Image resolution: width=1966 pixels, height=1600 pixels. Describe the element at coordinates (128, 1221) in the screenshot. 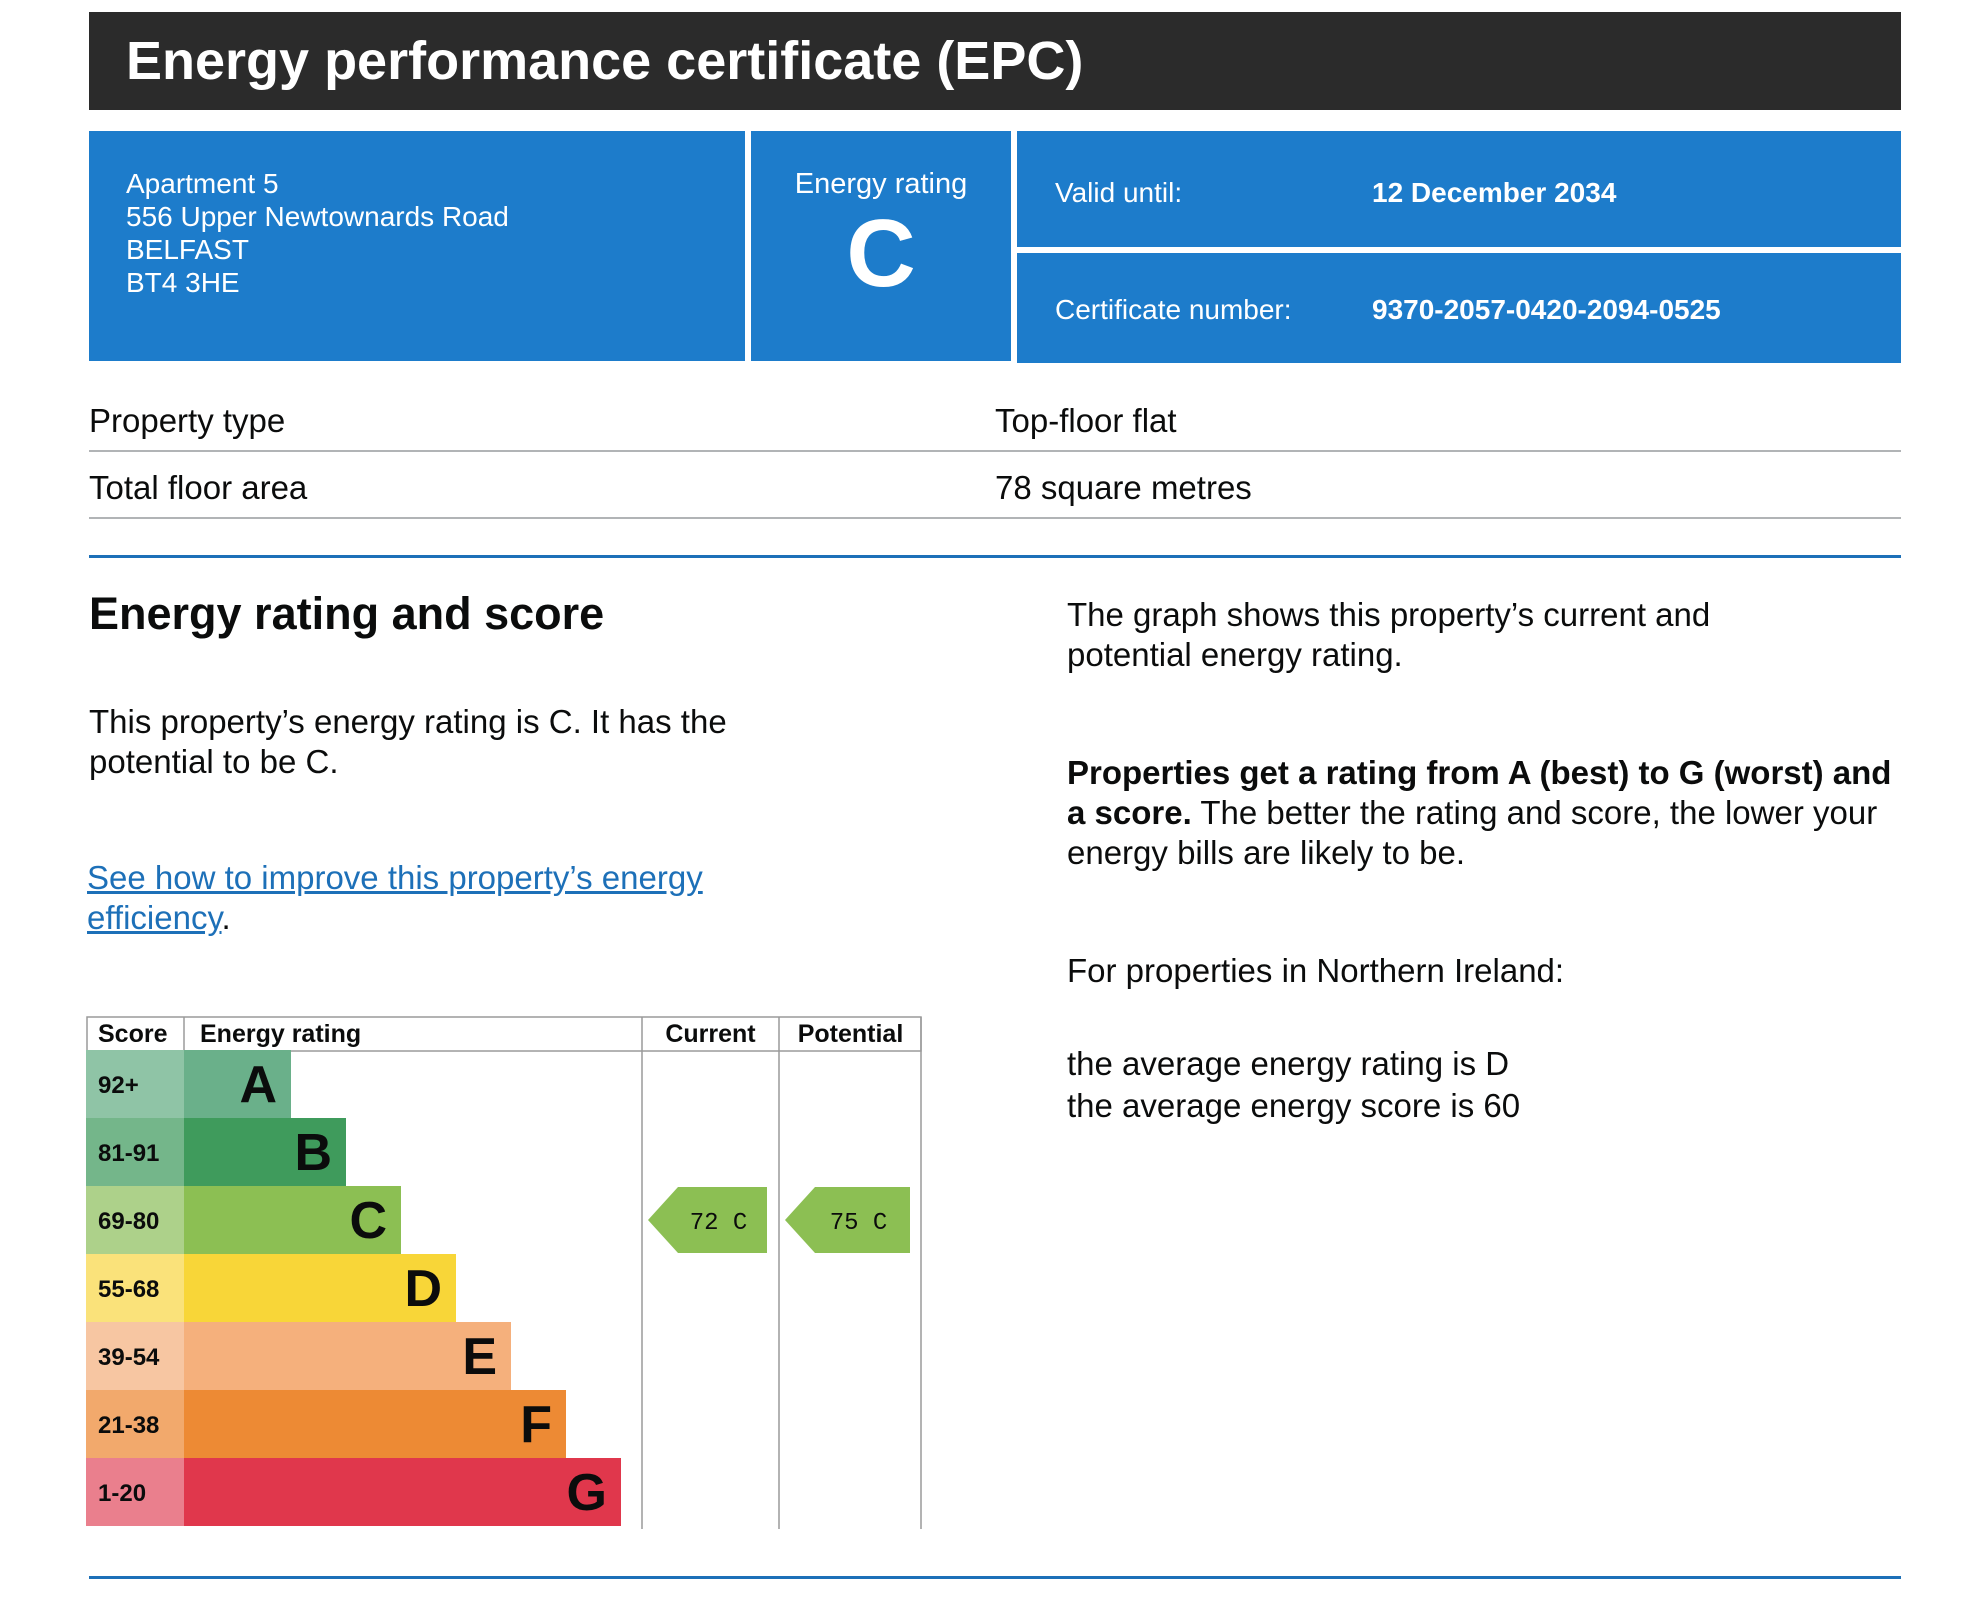

I see `band-score-label: 69-80` at that location.